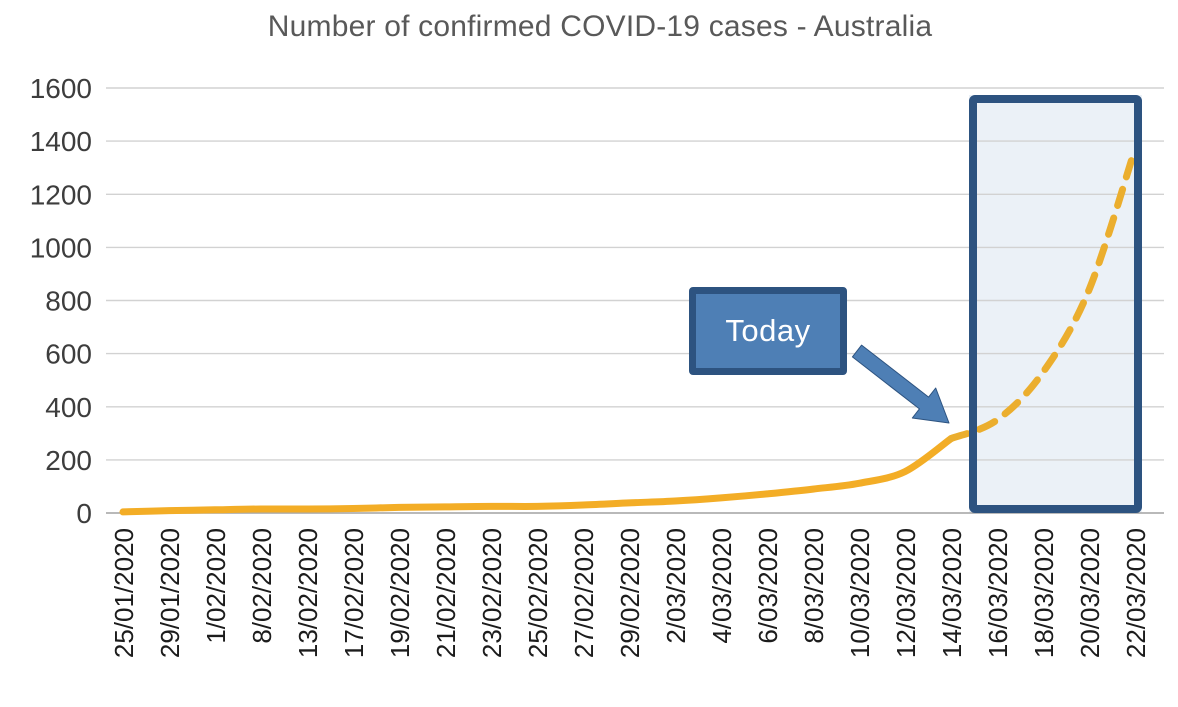  What do you see at coordinates (906, 593) in the screenshot?
I see `x-tick-label: 12/03/2020` at bounding box center [906, 593].